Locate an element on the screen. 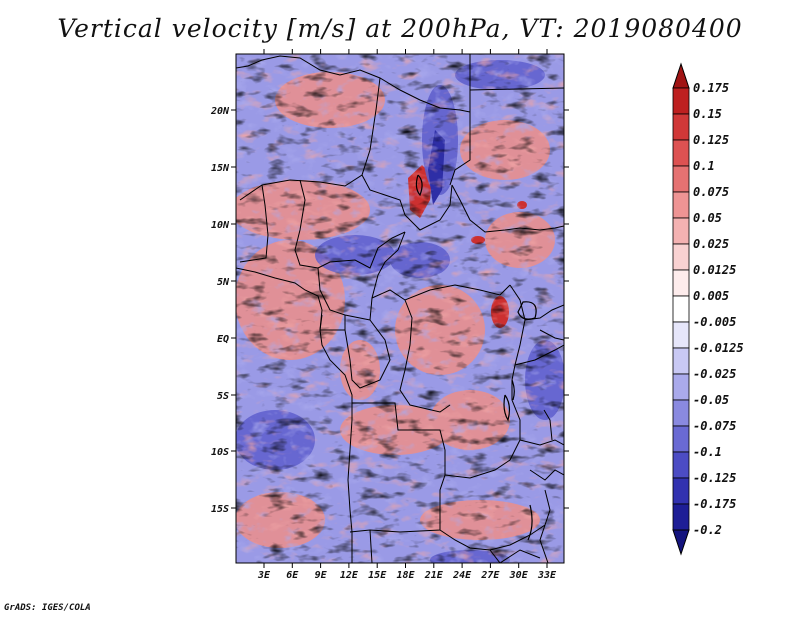 Image resolution: width=800 pixels, height=618 pixels. grads-credit: GrADS: IGES/COLA is located at coordinates (47, 608).